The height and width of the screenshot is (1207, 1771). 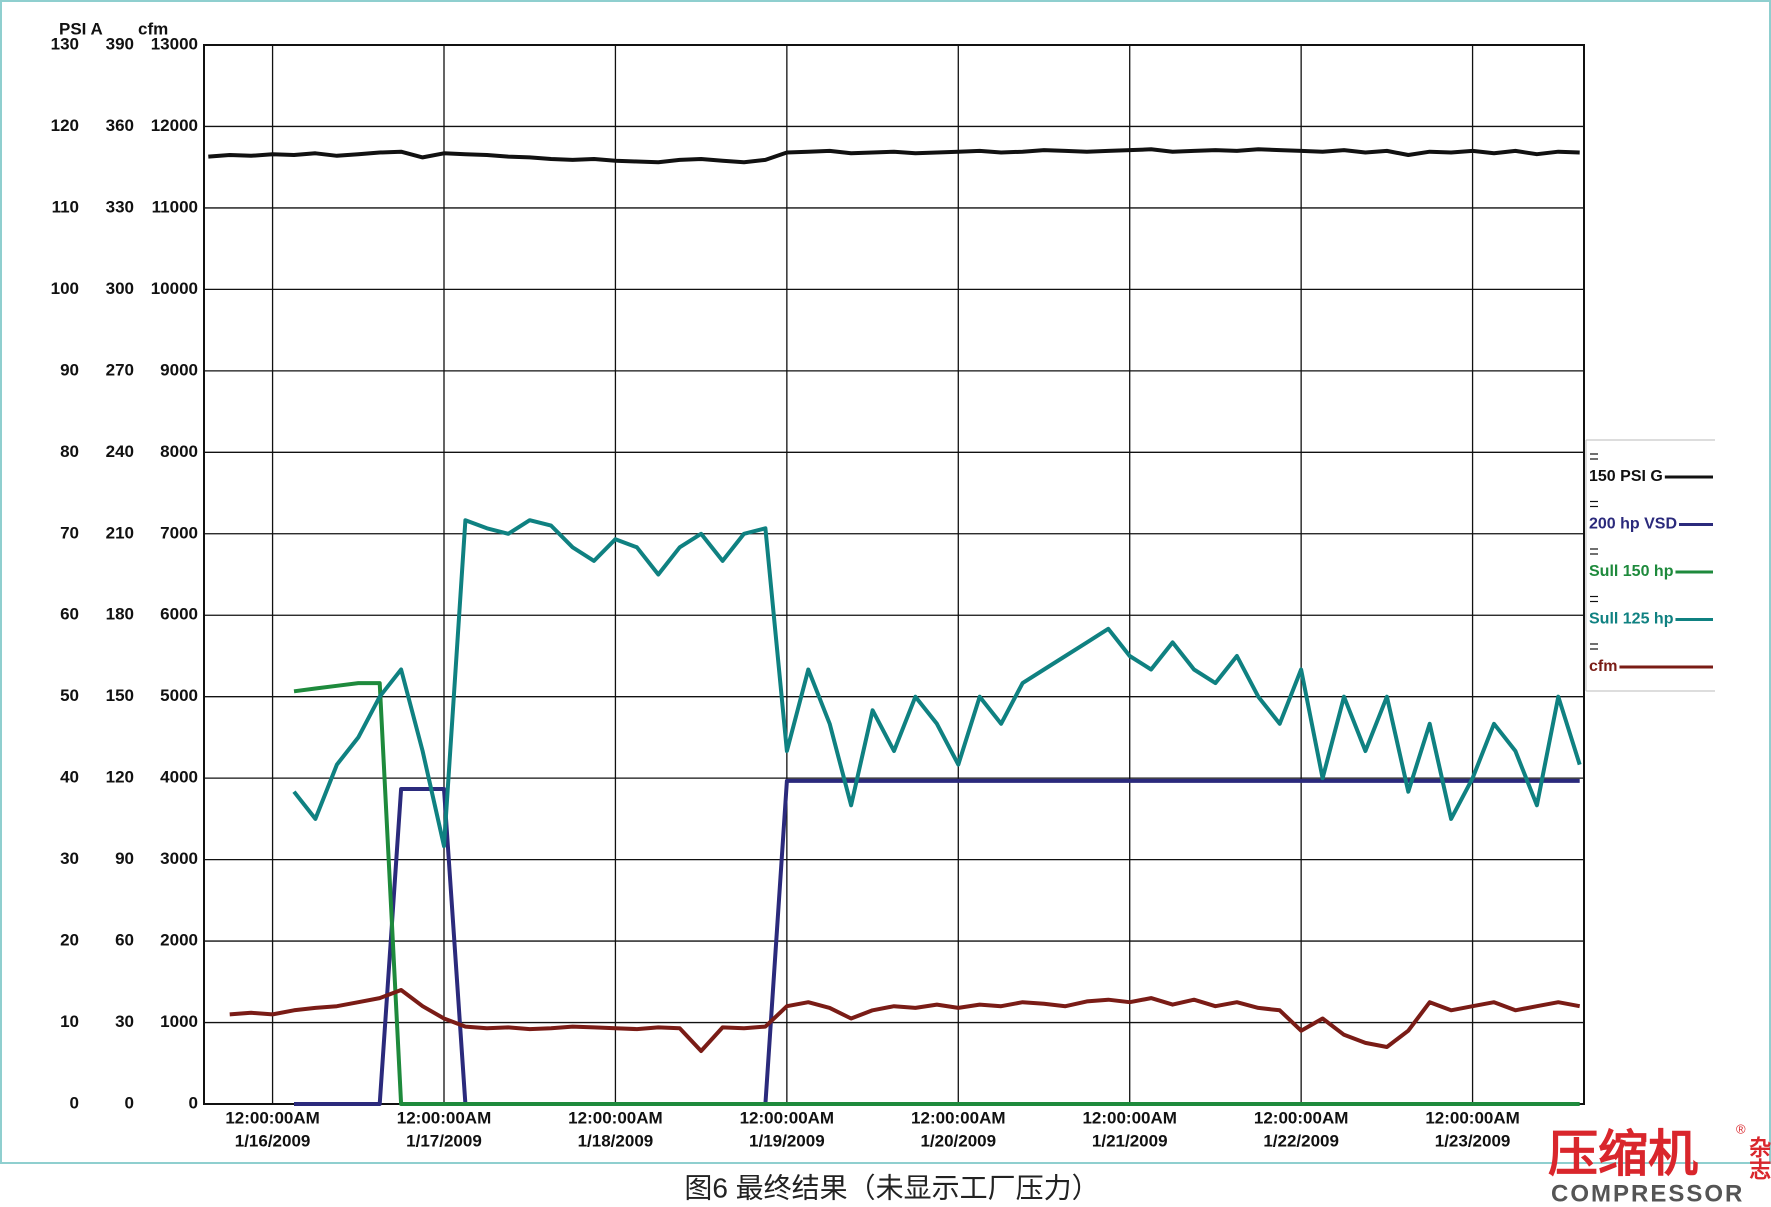 I want to click on y-tick-label: 360, so click(x=120, y=125).